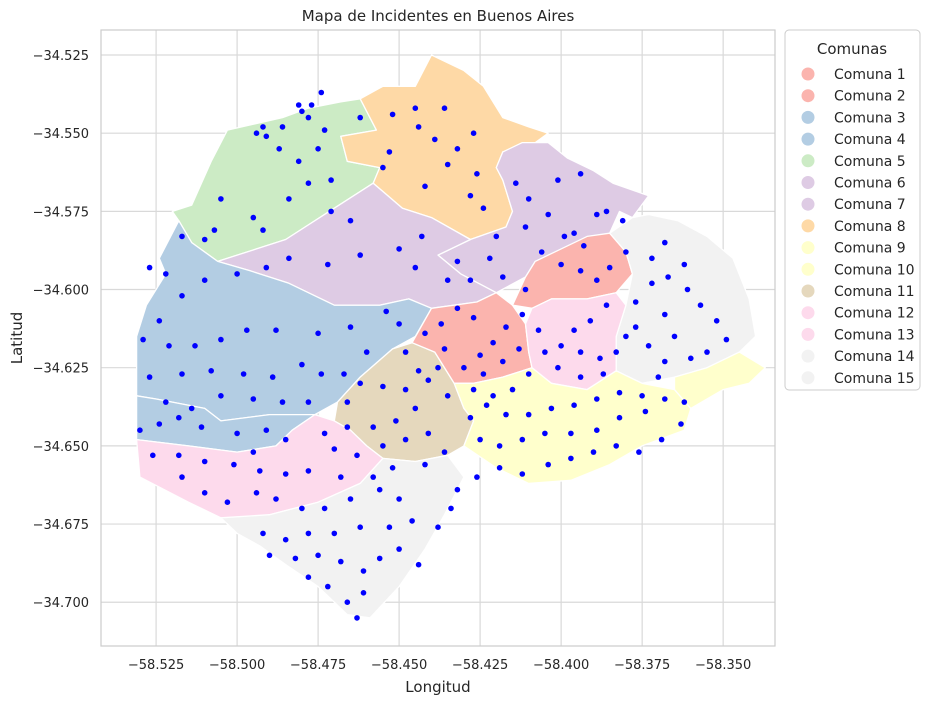 This screenshot has width=927, height=708. What do you see at coordinates (874, 314) in the screenshot?
I see `legend-label: Comuna 12` at bounding box center [874, 314].